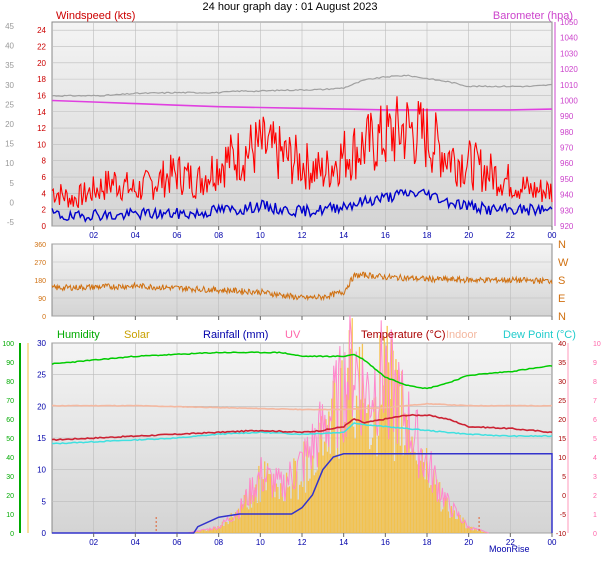 This screenshot has height=561, width=608. Describe the element at coordinates (385, 235) in the screenshot. I see `x-tick-label: 16` at that location.